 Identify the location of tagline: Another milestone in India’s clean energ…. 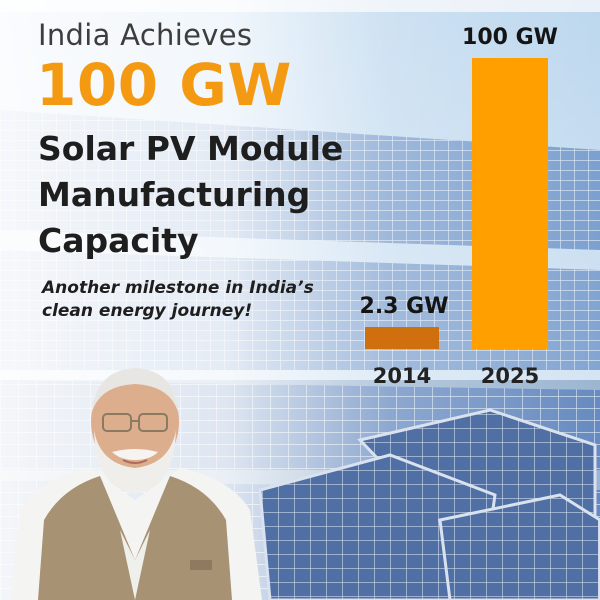
(178, 299).